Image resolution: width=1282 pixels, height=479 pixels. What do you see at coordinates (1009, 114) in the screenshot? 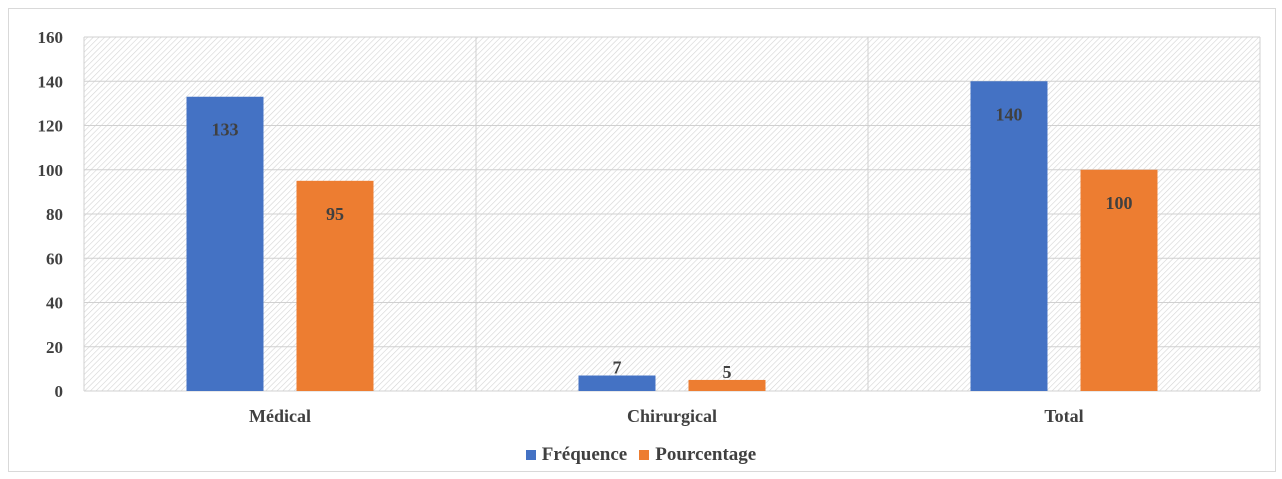
I see `data-label: 140` at bounding box center [1009, 114].